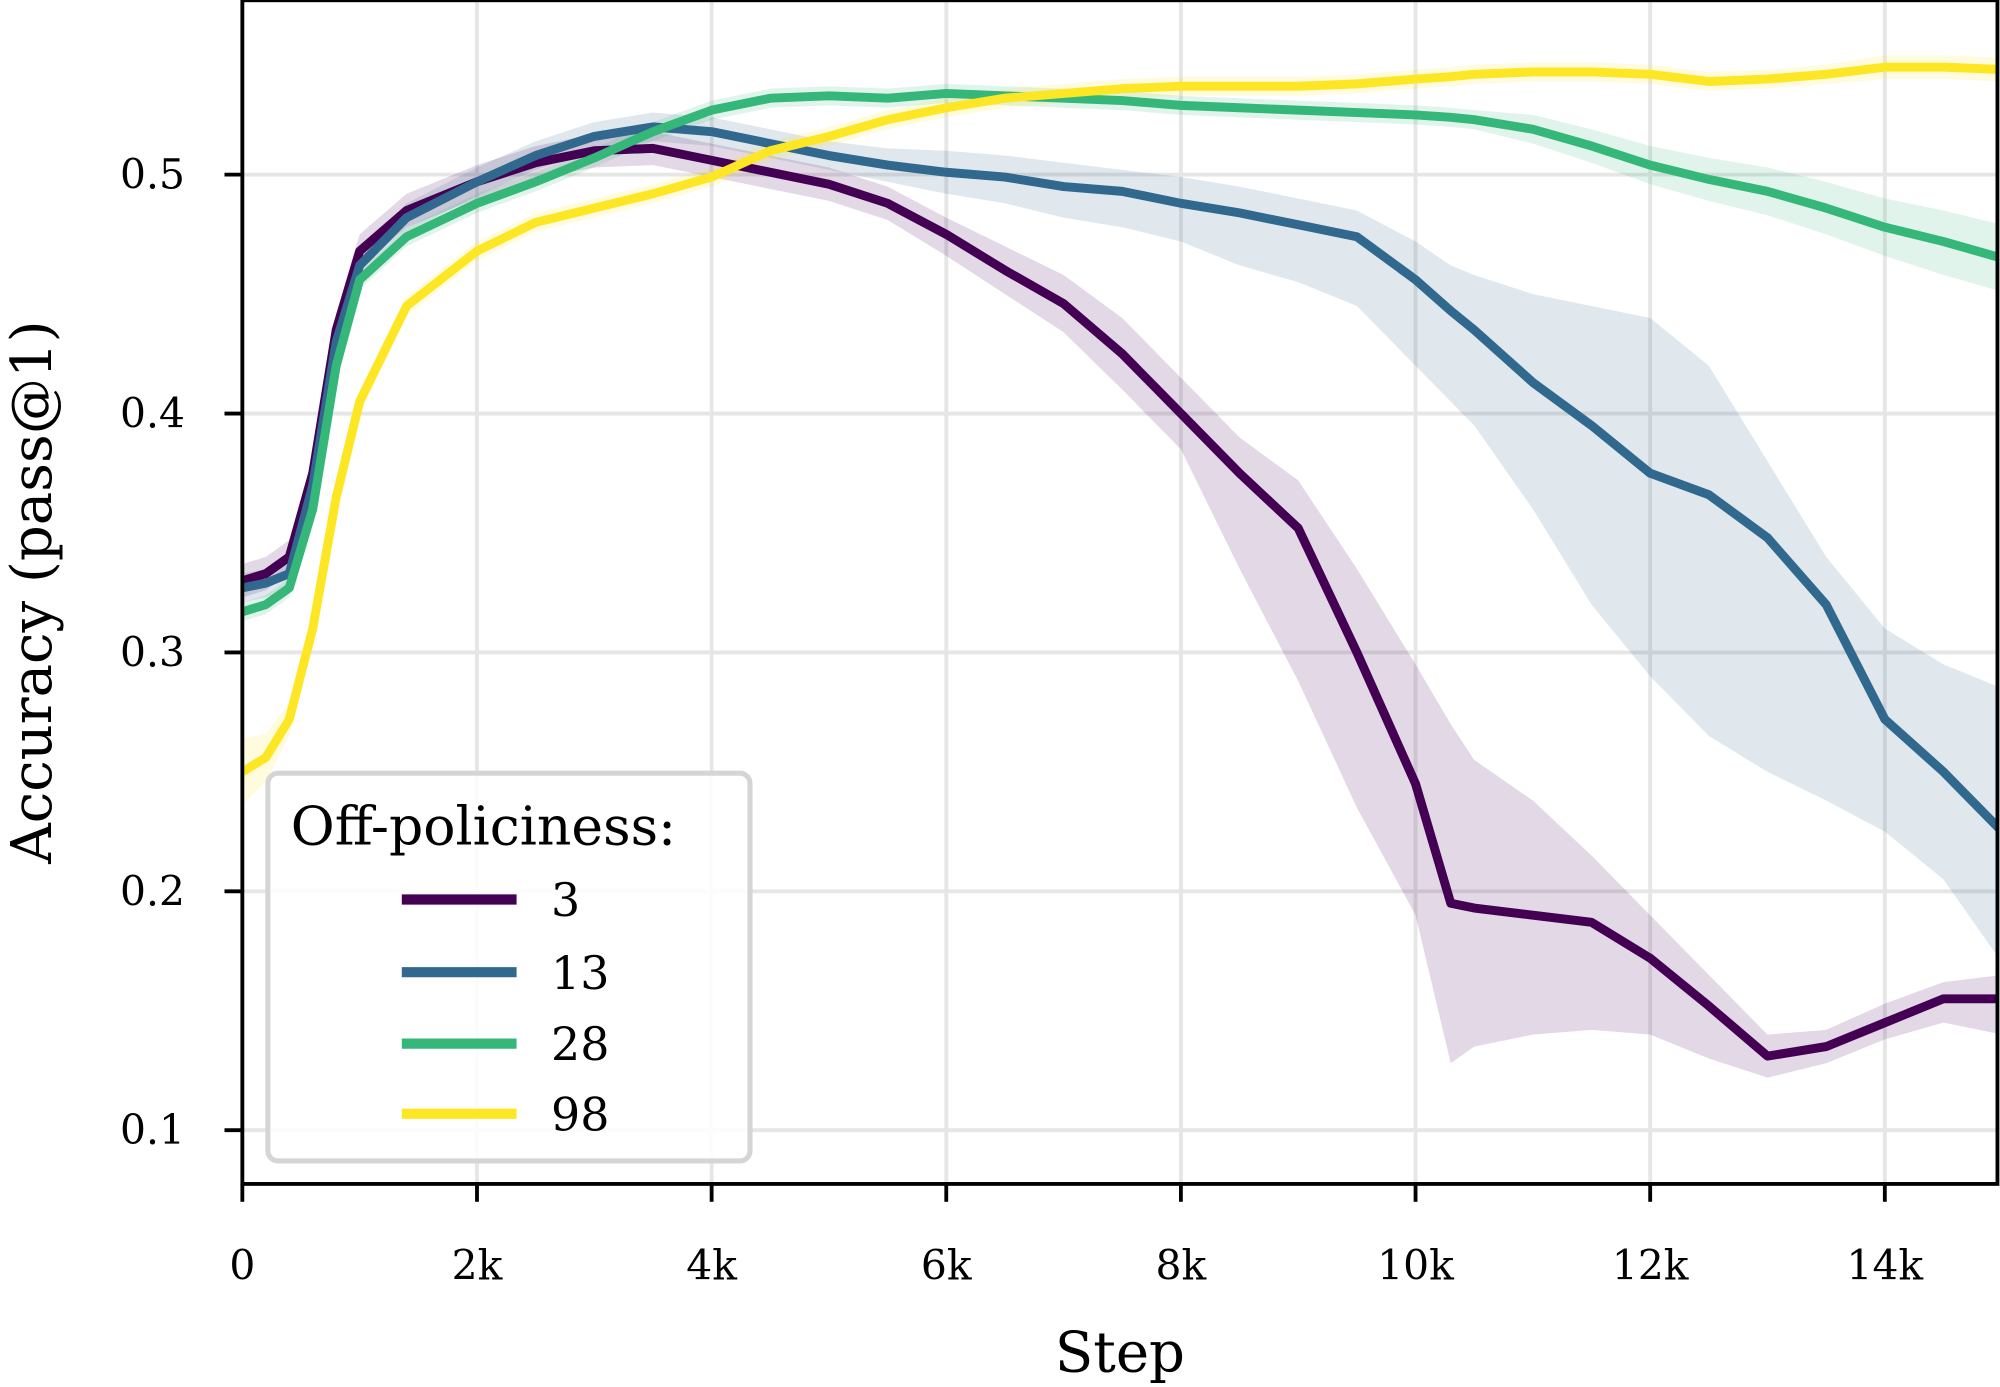  Describe the element at coordinates (565, 900) in the screenshot. I see `legend-label-3: 3` at that location.